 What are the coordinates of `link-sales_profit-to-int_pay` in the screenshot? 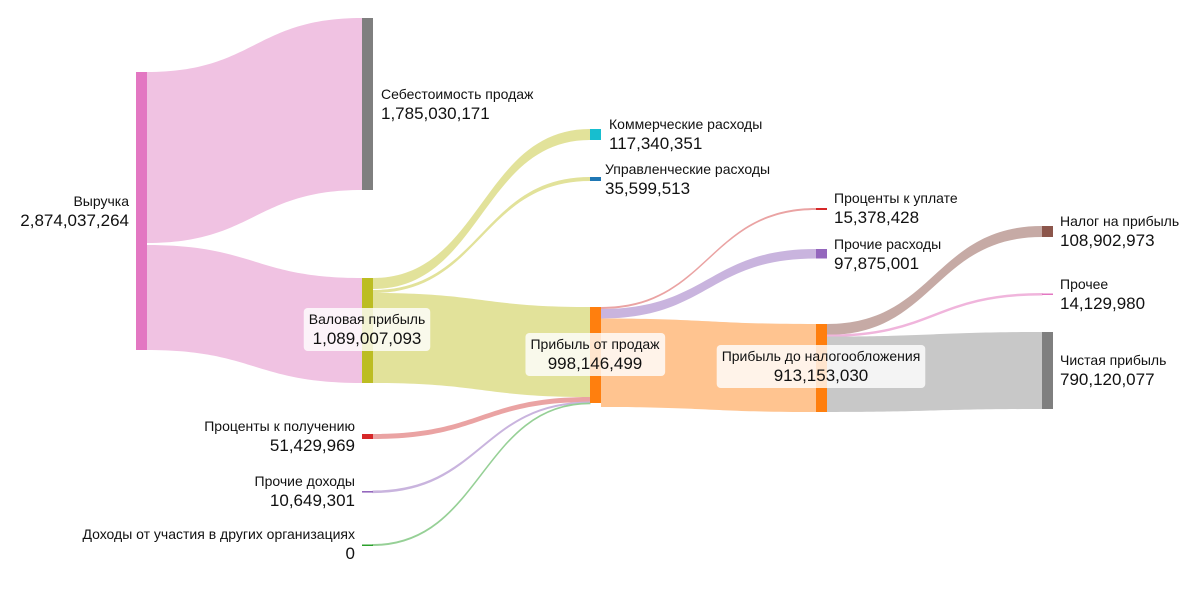 It's located at (708, 258).